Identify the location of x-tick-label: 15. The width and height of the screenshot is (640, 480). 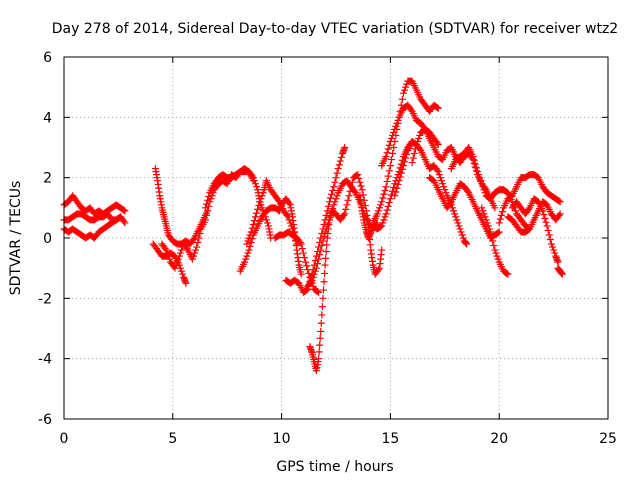
(390, 439).